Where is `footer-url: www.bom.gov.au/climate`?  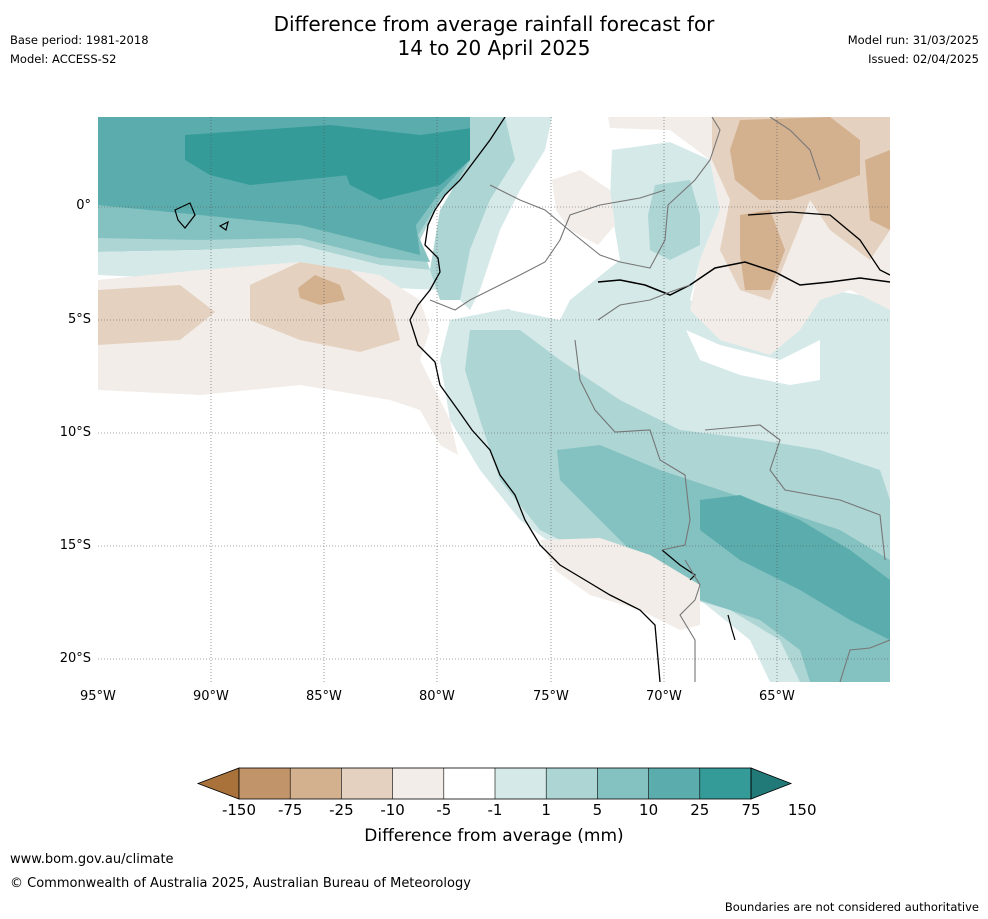 footer-url: www.bom.gov.au/climate is located at coordinates (92, 859).